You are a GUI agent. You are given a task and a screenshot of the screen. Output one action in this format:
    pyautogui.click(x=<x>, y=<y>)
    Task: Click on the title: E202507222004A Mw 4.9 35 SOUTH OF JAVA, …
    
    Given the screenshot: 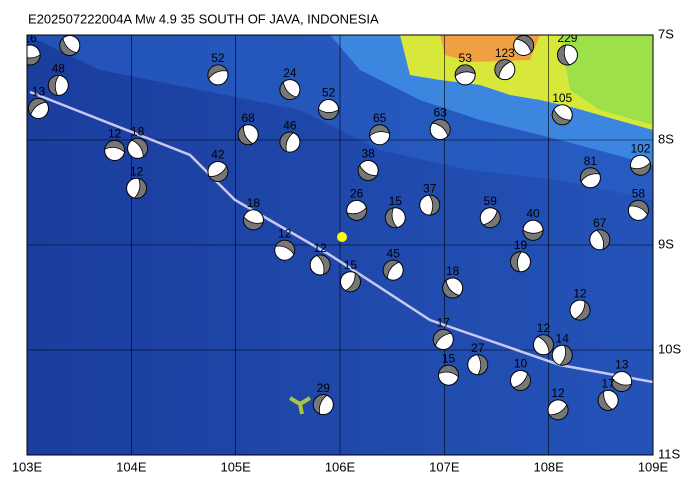 What is the action you would take?
    pyautogui.click(x=203, y=18)
    